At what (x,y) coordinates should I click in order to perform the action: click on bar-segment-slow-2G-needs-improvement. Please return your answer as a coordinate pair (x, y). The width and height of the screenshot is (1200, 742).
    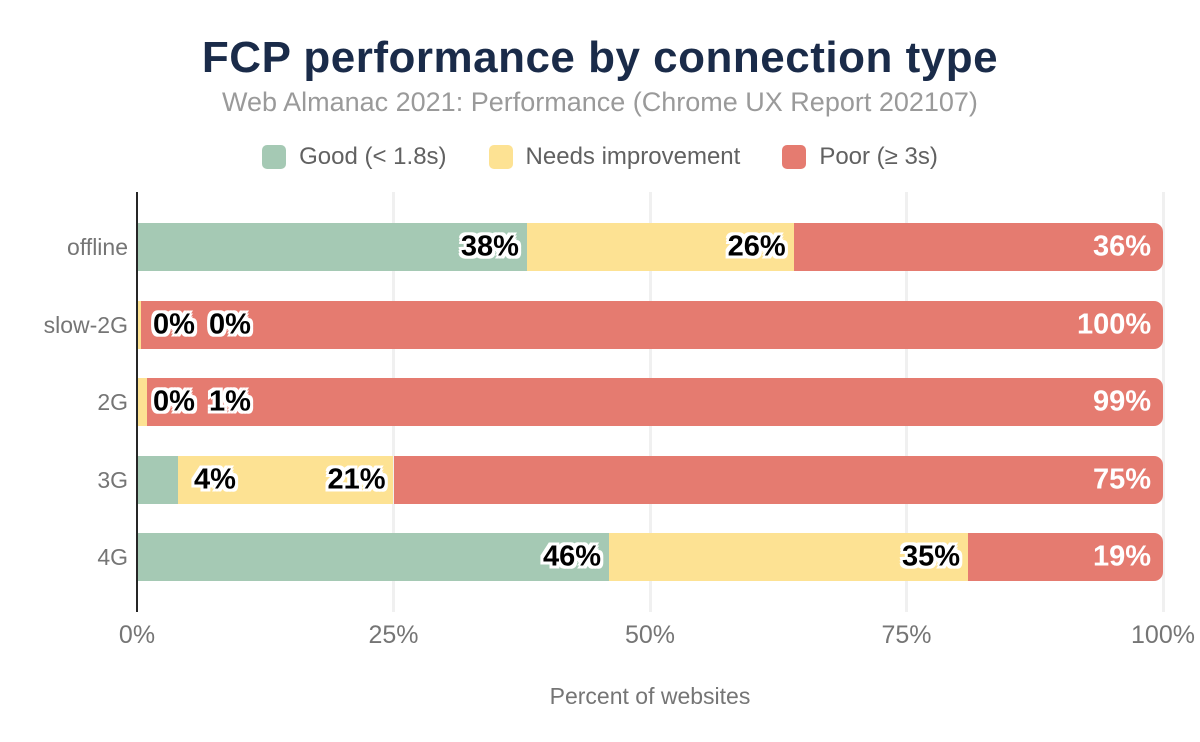
    Looking at the image, I should click on (139, 324).